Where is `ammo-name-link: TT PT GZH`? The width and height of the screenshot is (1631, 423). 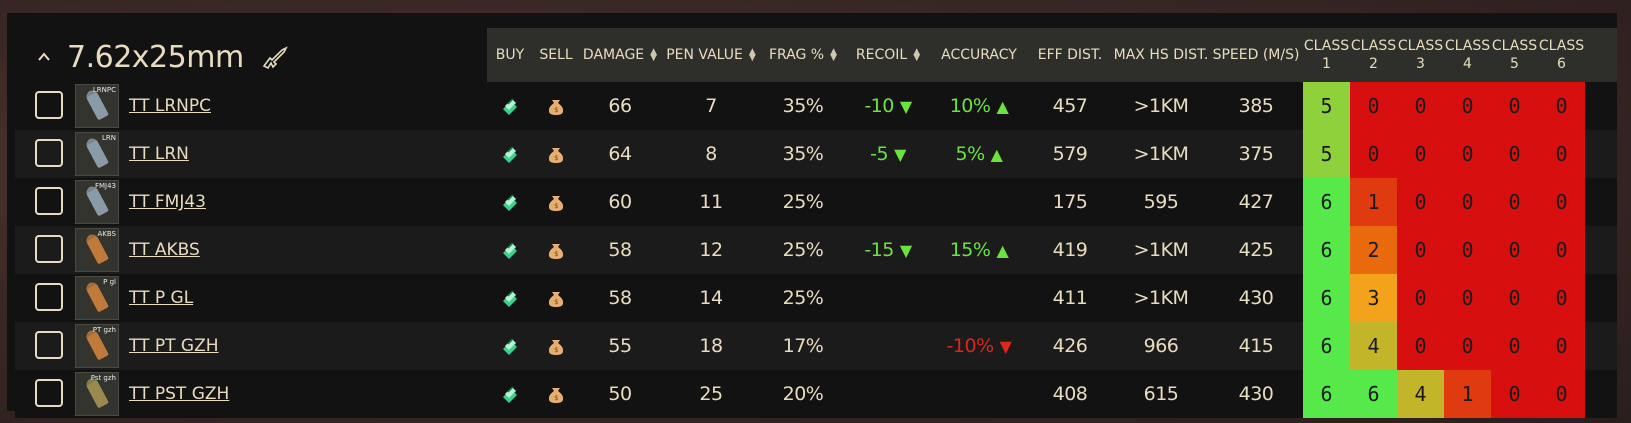 ammo-name-link: TT PT GZH is located at coordinates (174, 346).